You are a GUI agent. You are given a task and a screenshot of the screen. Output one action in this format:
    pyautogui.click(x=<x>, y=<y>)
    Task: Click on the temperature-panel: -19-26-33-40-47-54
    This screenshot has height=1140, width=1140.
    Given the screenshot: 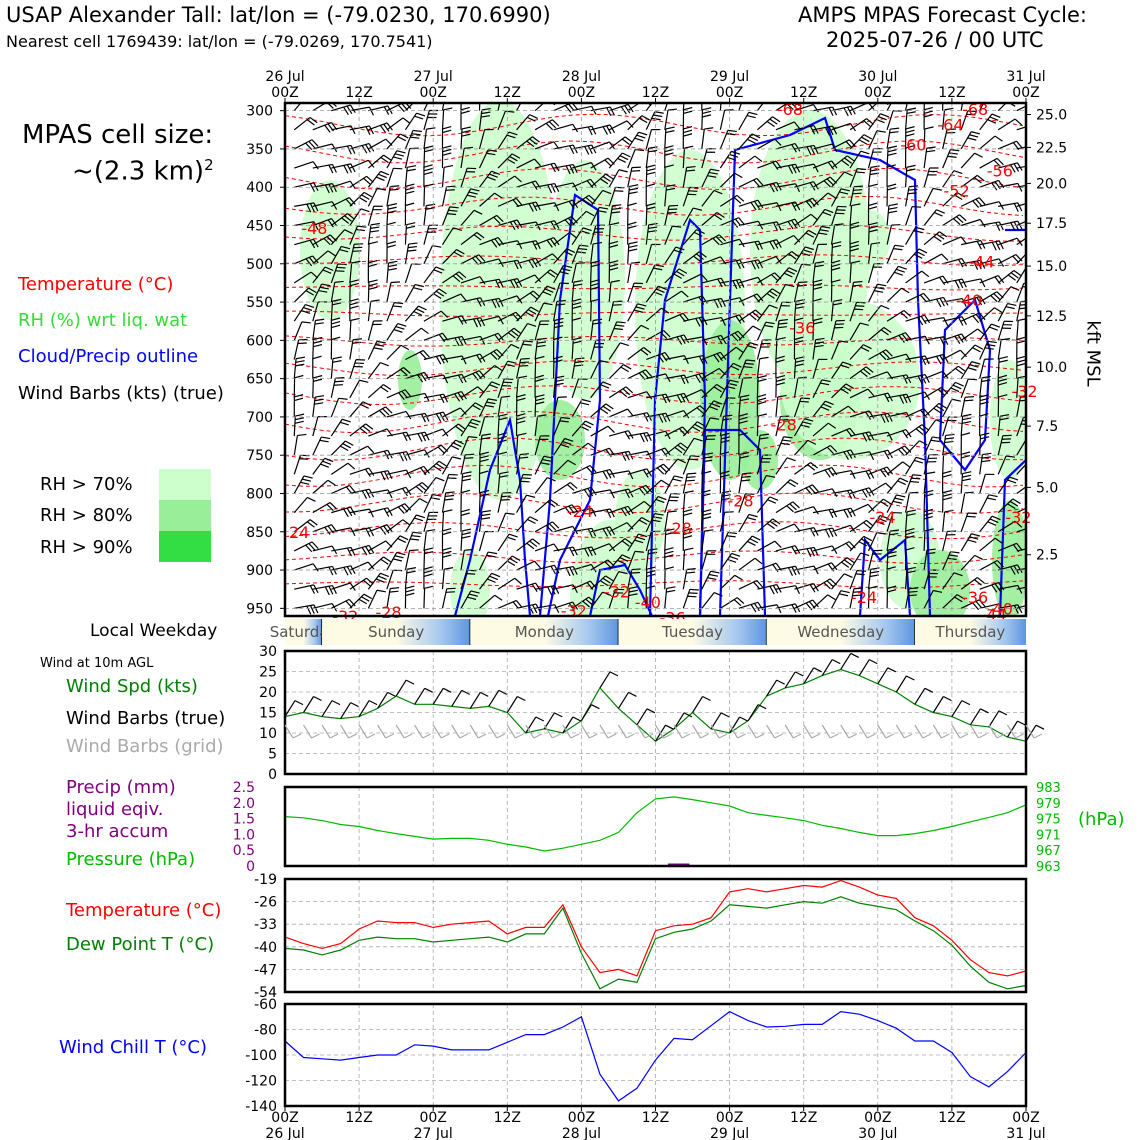 What is the action you would take?
    pyautogui.click(x=641, y=936)
    